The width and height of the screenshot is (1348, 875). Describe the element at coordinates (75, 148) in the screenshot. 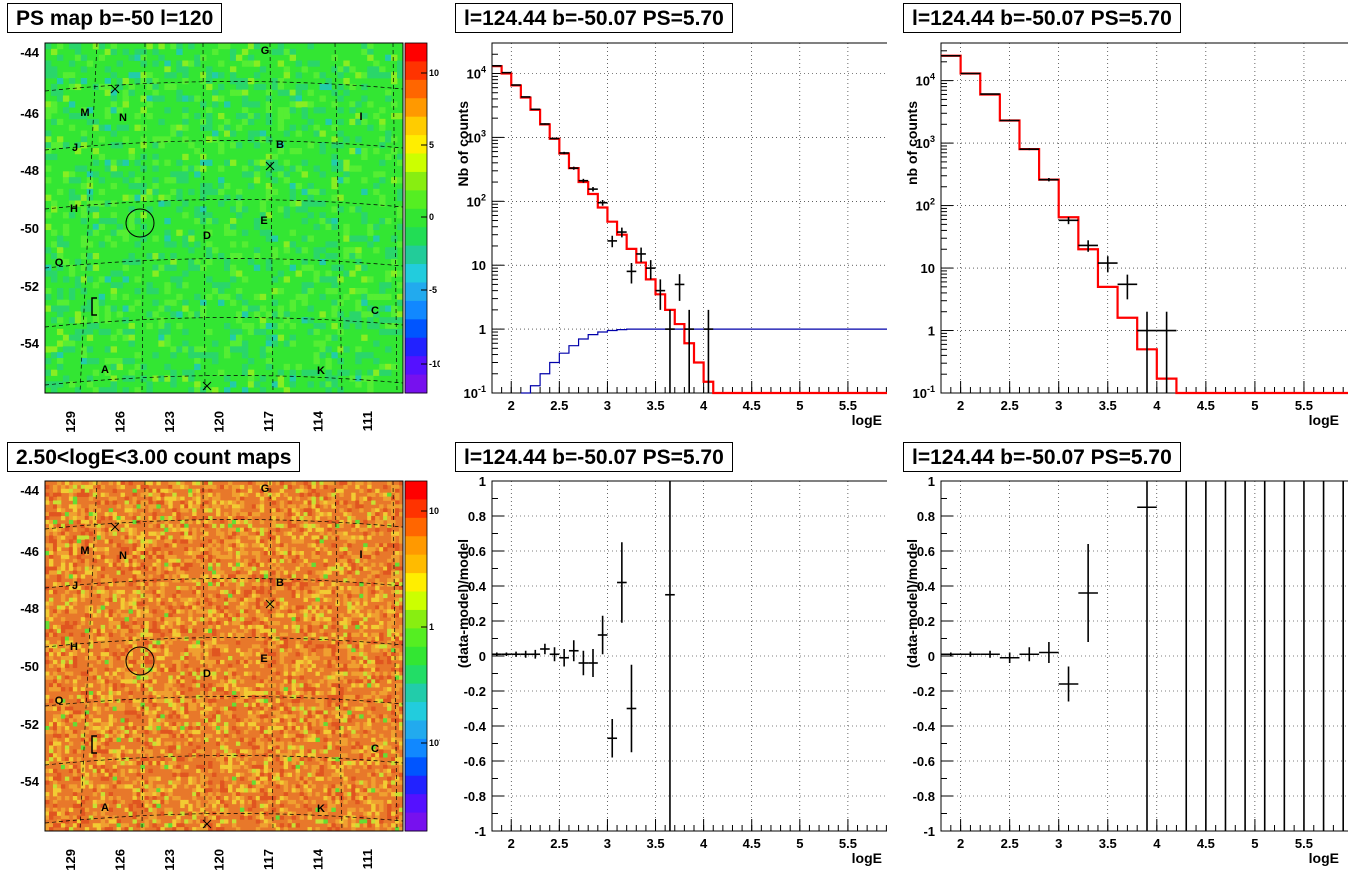

I see `source-label-j: J` at that location.